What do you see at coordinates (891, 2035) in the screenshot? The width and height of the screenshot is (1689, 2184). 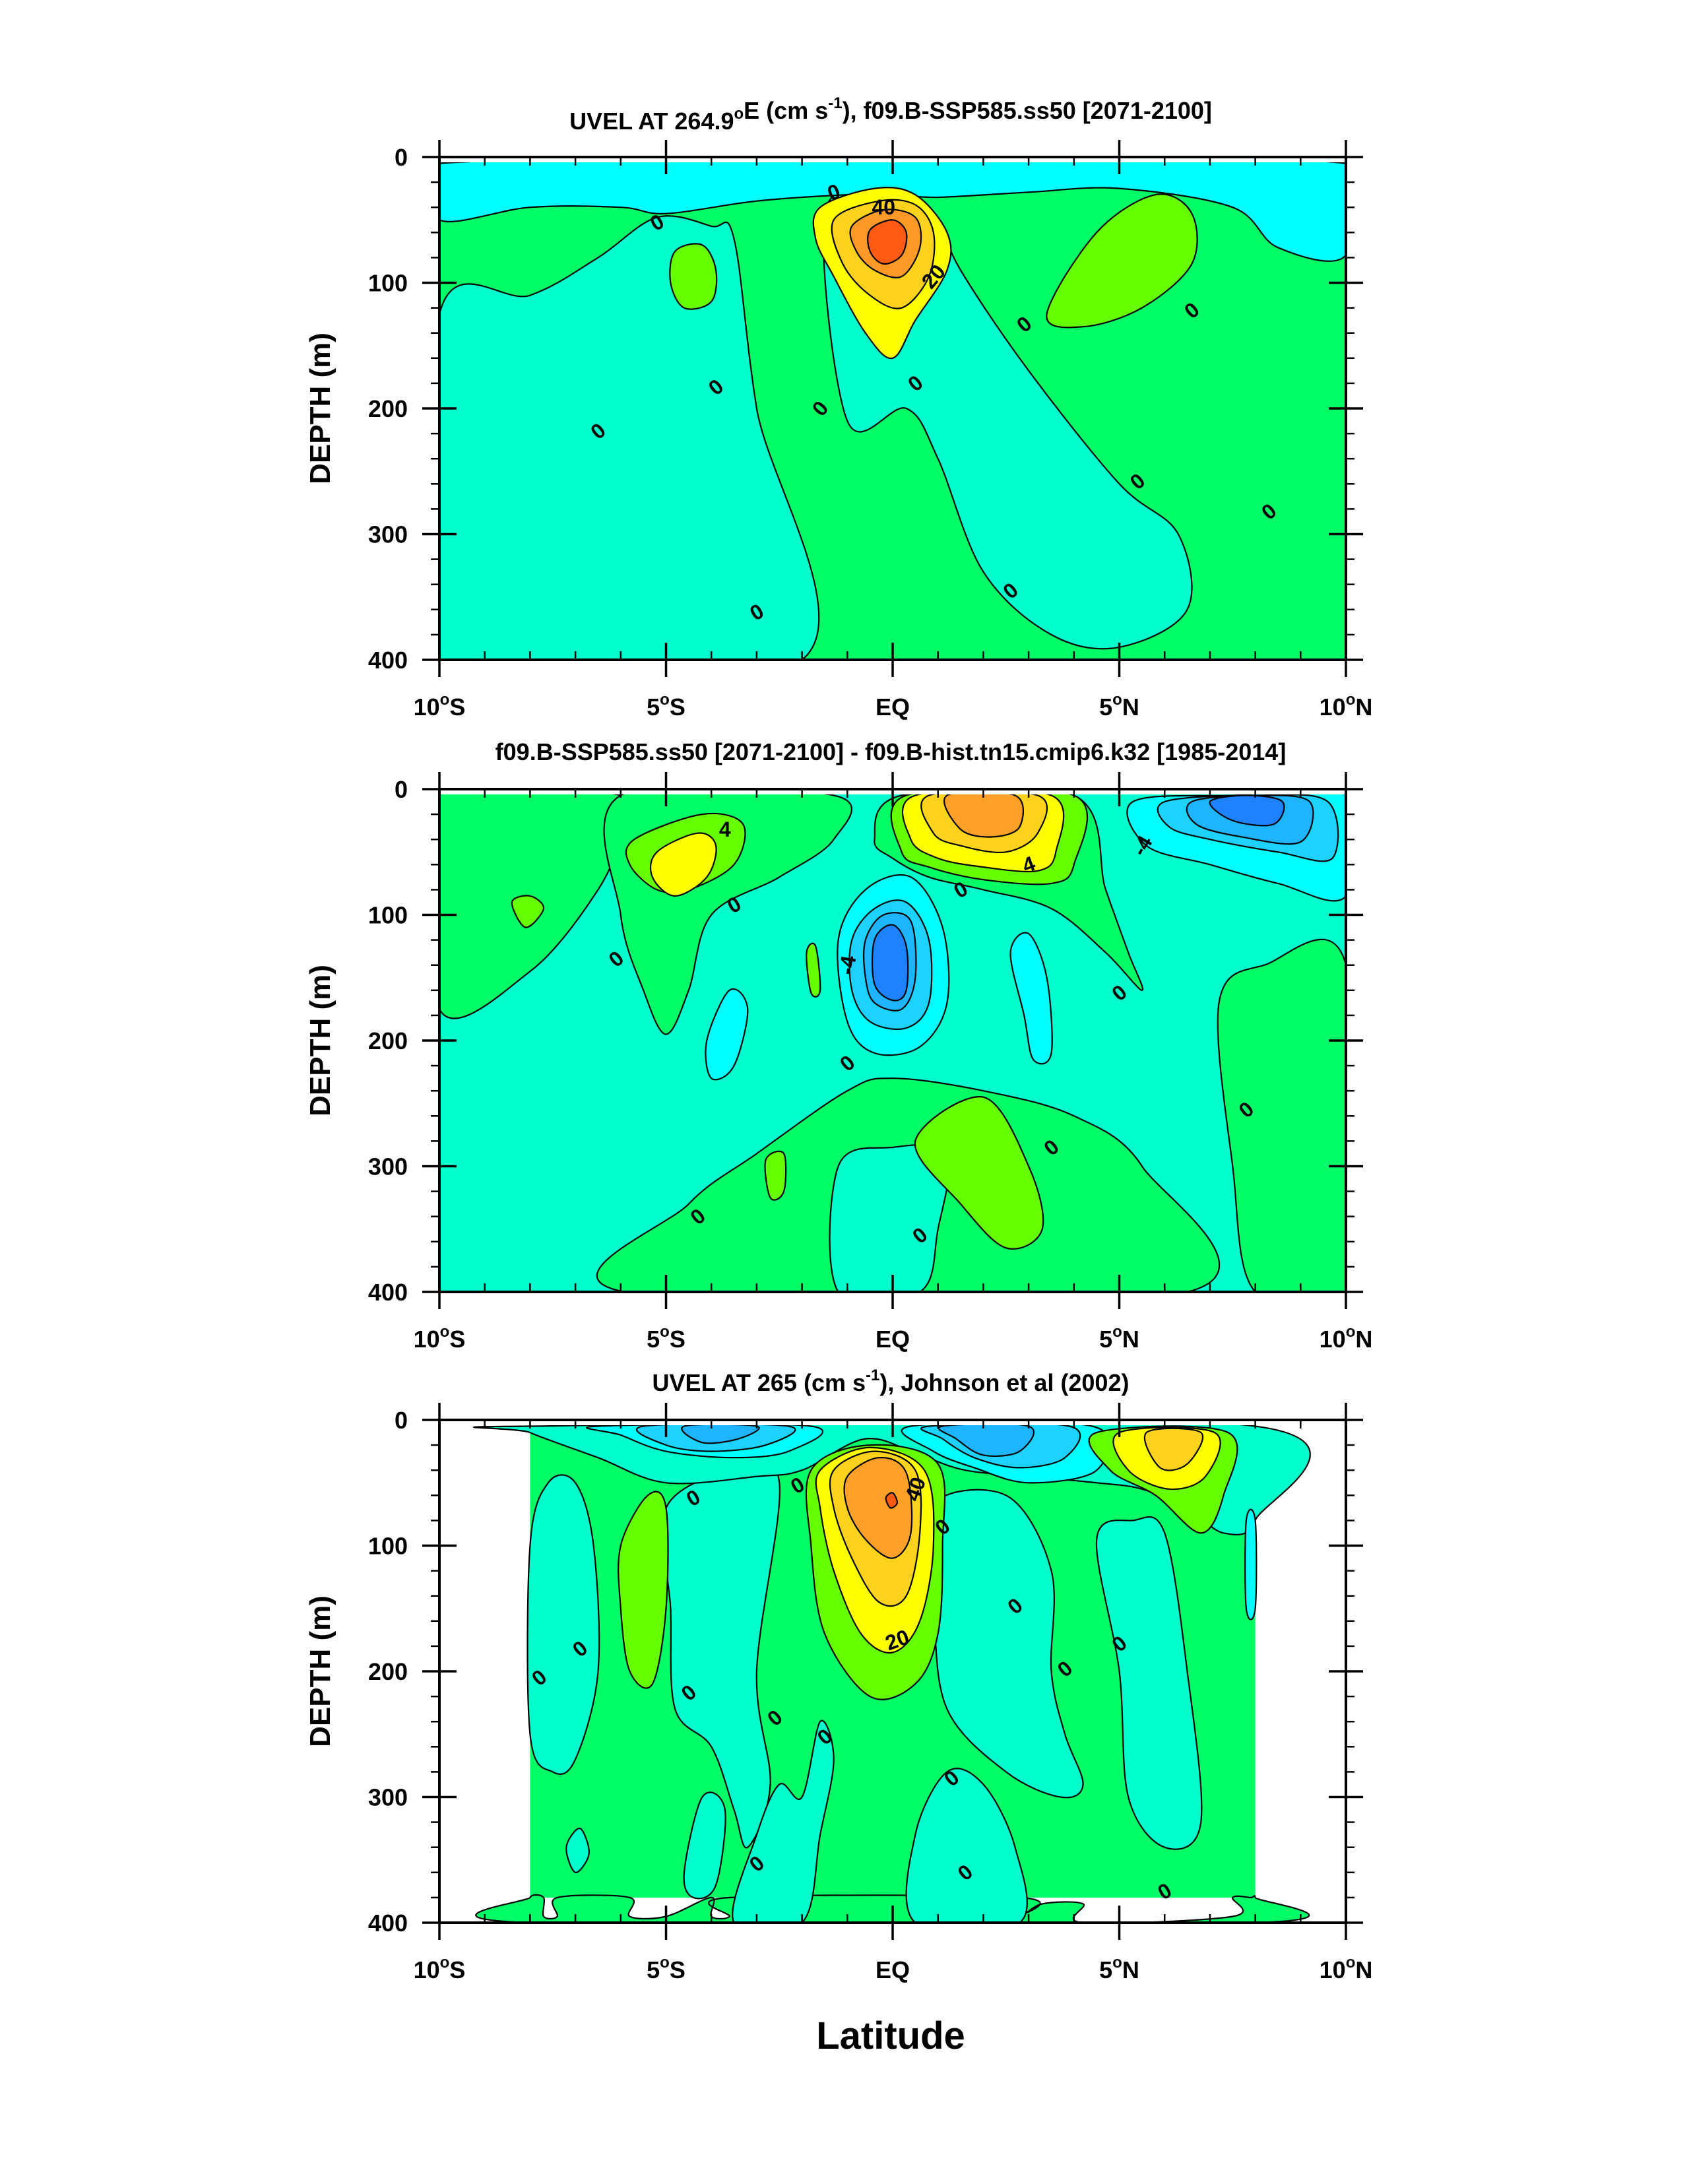 I see `x-axis-title: Latitude` at bounding box center [891, 2035].